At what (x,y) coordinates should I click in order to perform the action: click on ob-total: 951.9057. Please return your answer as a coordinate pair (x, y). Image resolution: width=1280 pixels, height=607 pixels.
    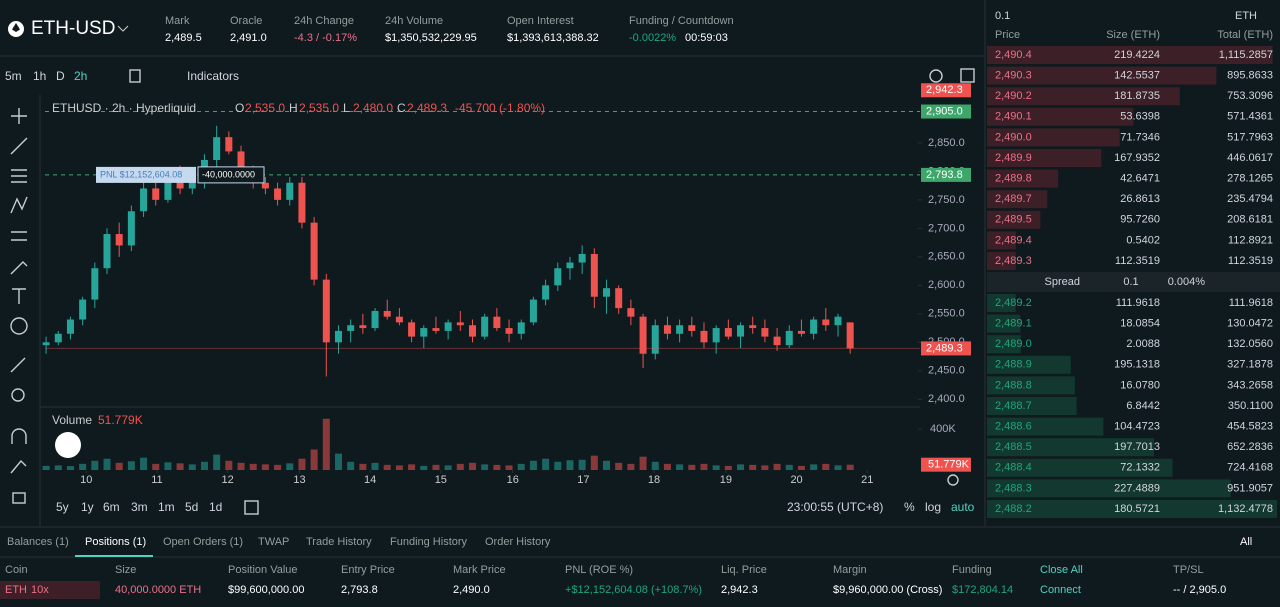
    Looking at the image, I should click on (1250, 488).